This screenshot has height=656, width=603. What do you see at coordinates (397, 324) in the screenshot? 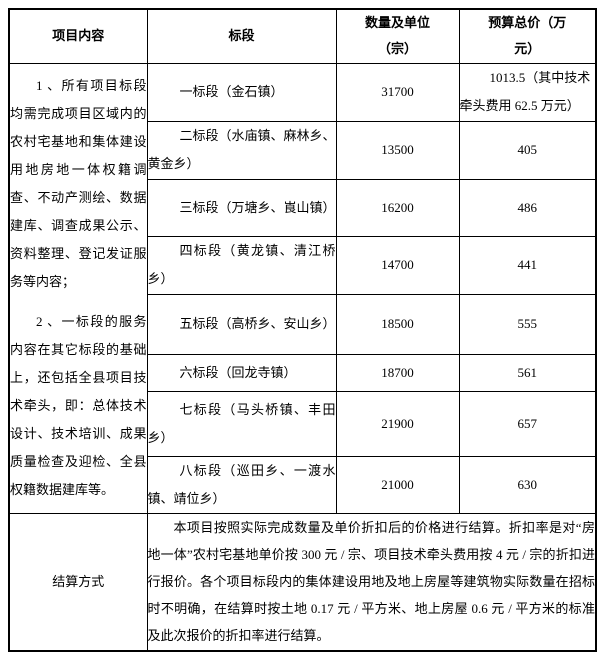
I see `quantity-cell: 18500` at bounding box center [397, 324].